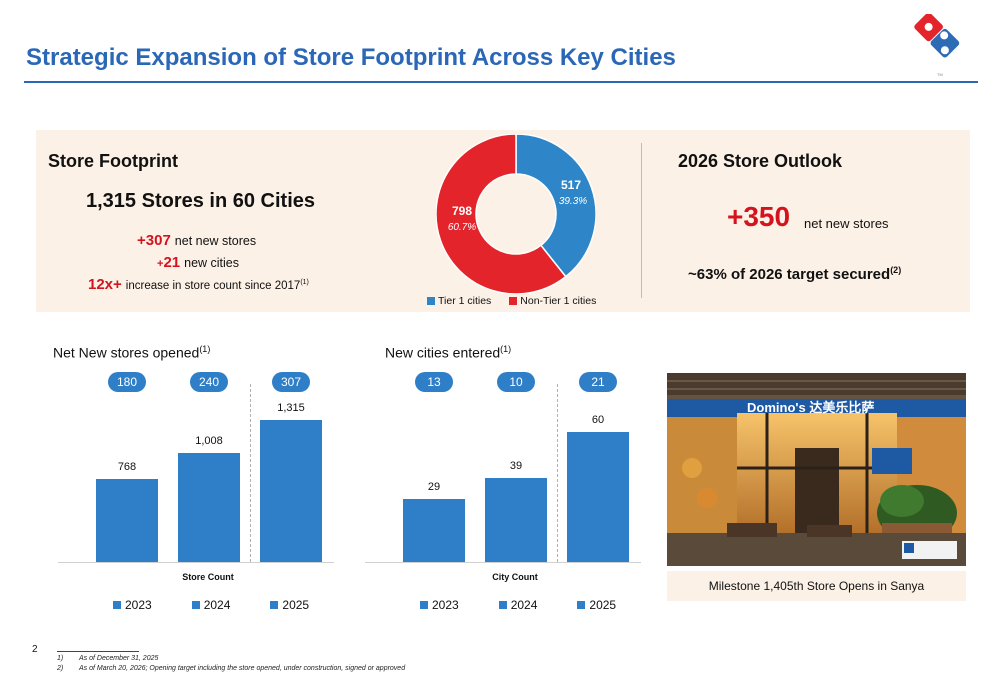  I want to click on donut-legend: Tier 1 cities Non-Tier 1 cities, so click(520, 301).